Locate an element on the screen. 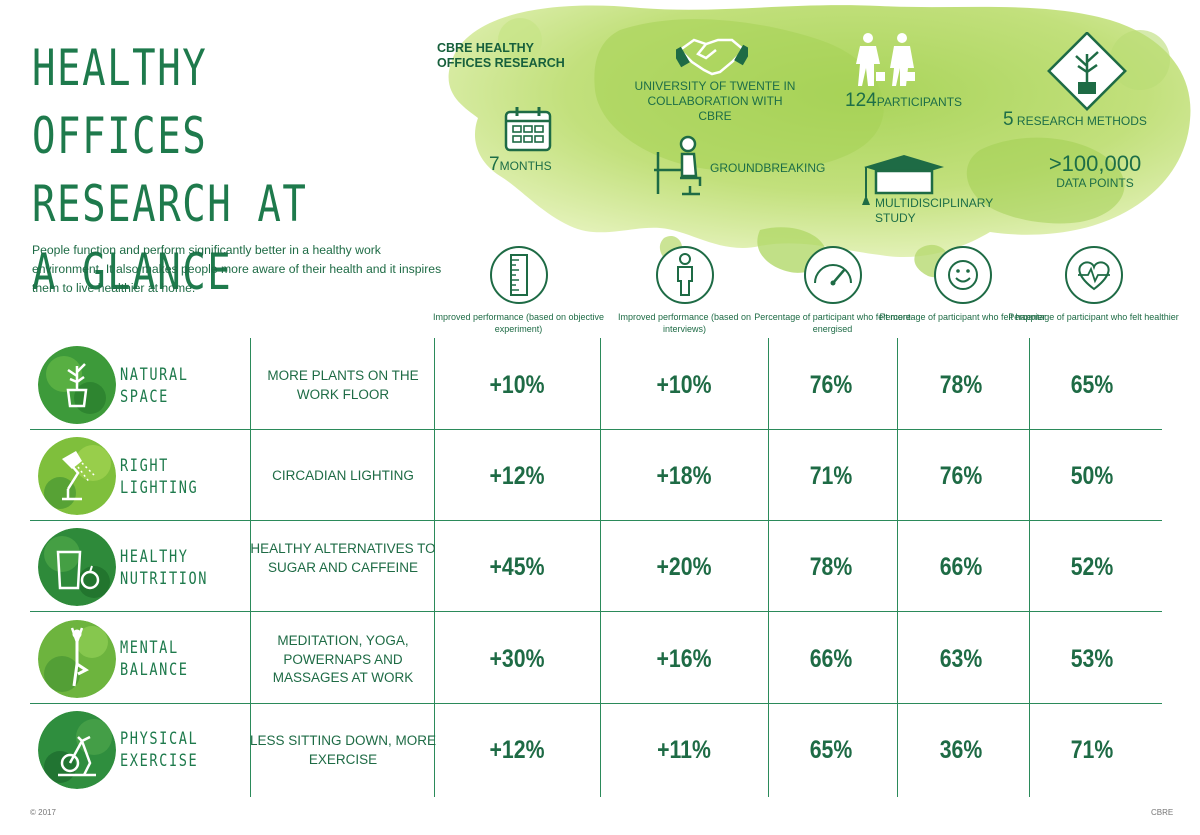 The height and width of the screenshot is (835, 1200). multidisciplinary-label: MULTIDISCIPLINARY STUDY is located at coordinates (934, 210).